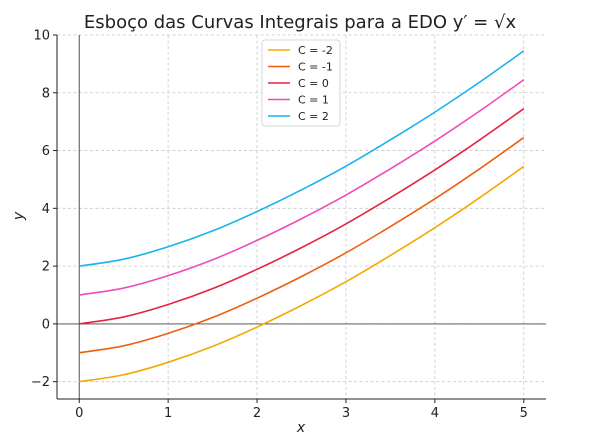 This screenshot has height=438, width=589. What do you see at coordinates (46, 151) in the screenshot?
I see `y-tick-label-4: 6` at bounding box center [46, 151].